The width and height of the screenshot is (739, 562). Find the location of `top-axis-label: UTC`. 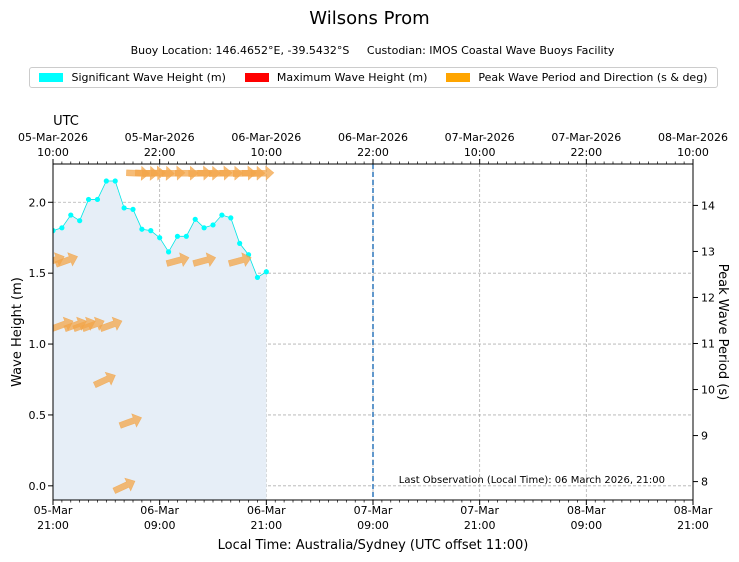

top-axis-label: UTC is located at coordinates (66, 121).